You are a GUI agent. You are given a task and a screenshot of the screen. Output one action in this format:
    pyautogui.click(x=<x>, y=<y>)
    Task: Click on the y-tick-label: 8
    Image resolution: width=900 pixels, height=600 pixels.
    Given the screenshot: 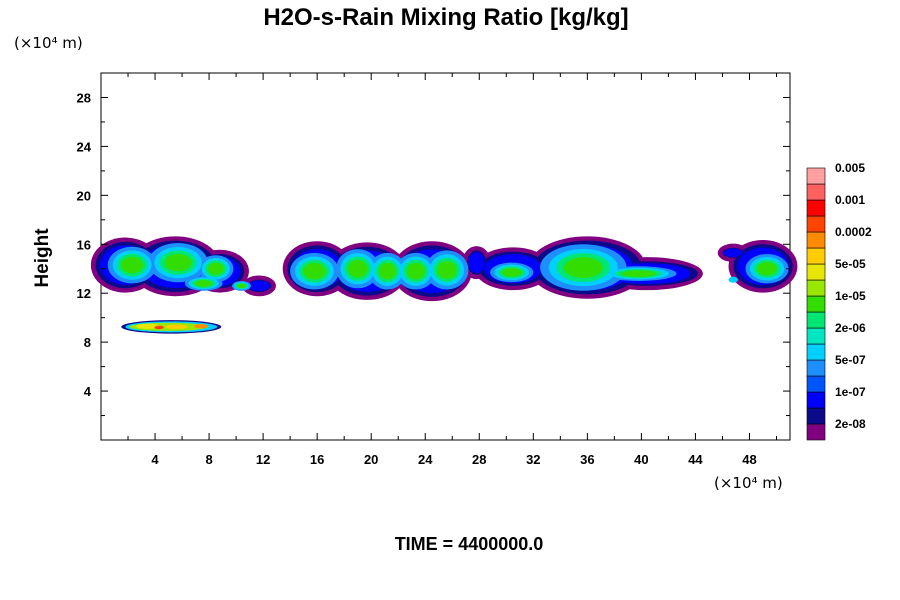 What is the action you would take?
    pyautogui.click(x=87, y=342)
    